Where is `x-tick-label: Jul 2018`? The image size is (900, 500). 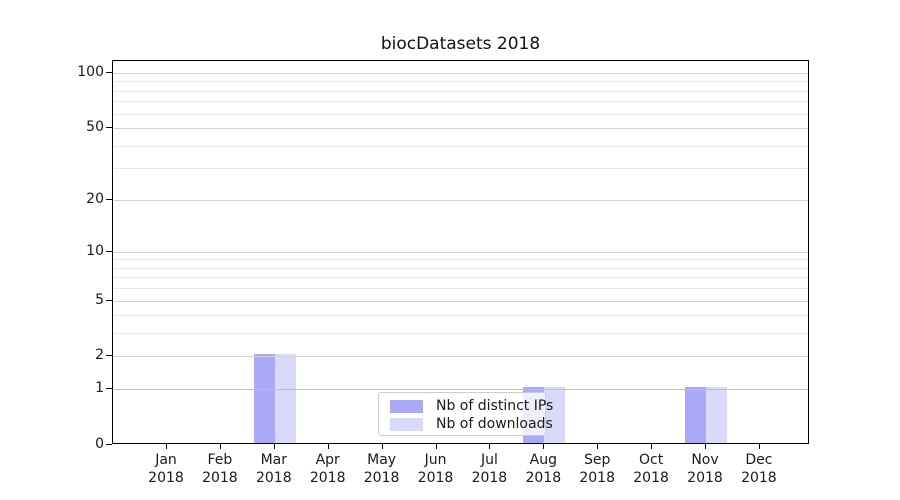 x-tick-label: Jul 2018 is located at coordinates (489, 469).